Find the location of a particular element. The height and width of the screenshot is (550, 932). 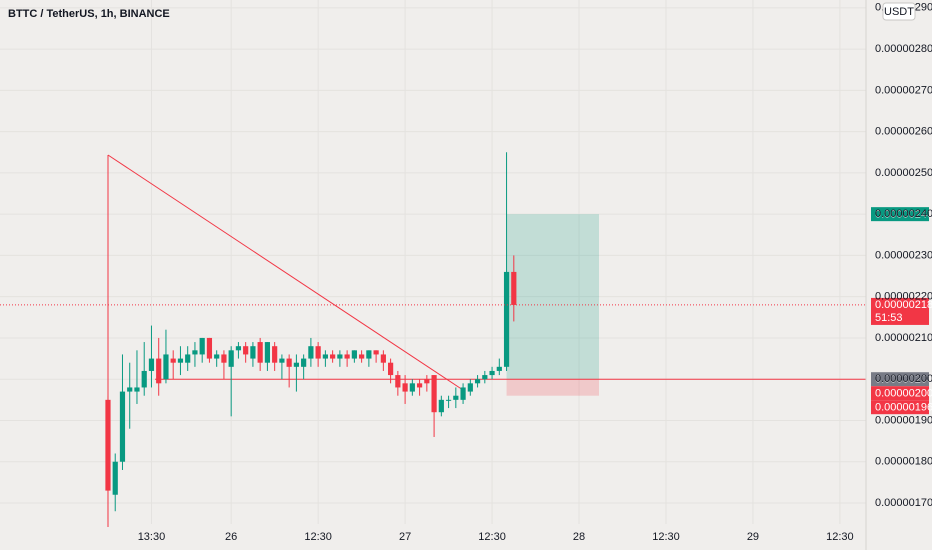

chart-title: BTTC / TetherUS, 1h, BINANCE is located at coordinates (89, 14).